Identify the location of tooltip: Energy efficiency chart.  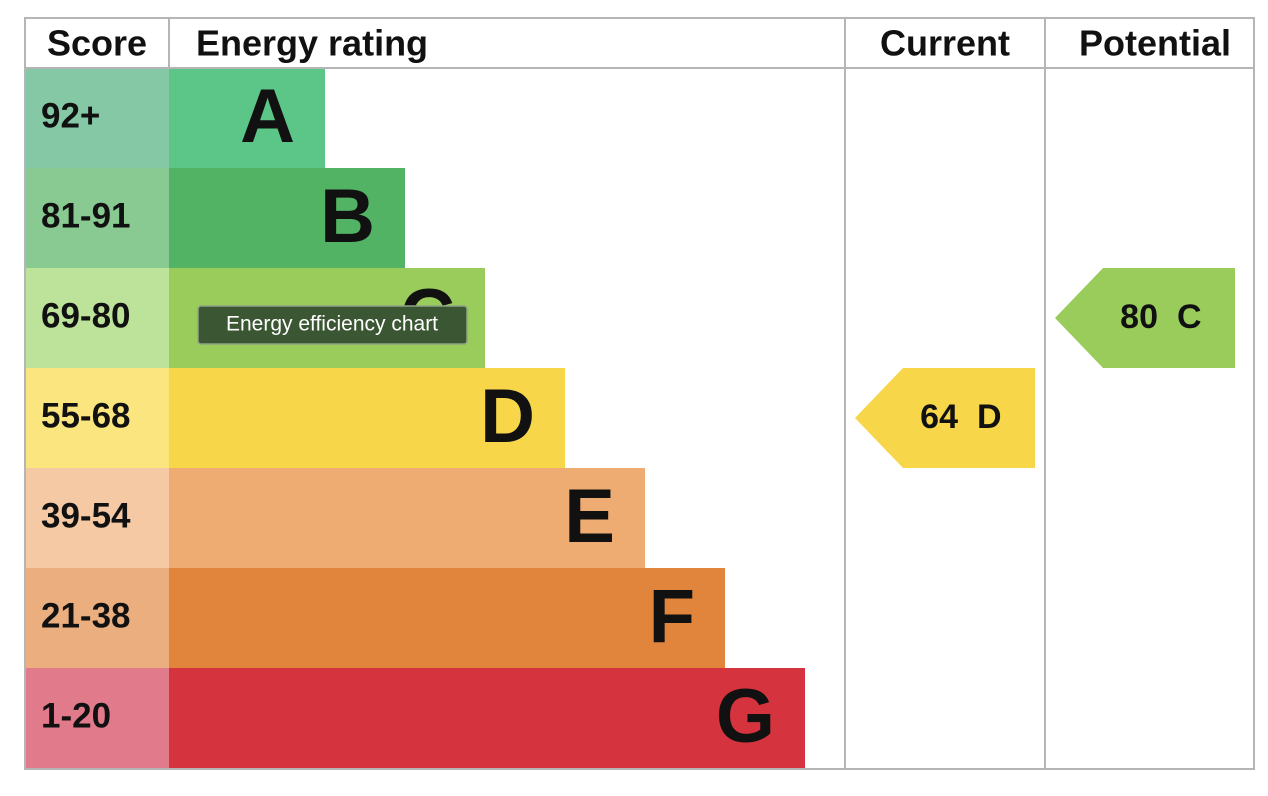
(332, 325).